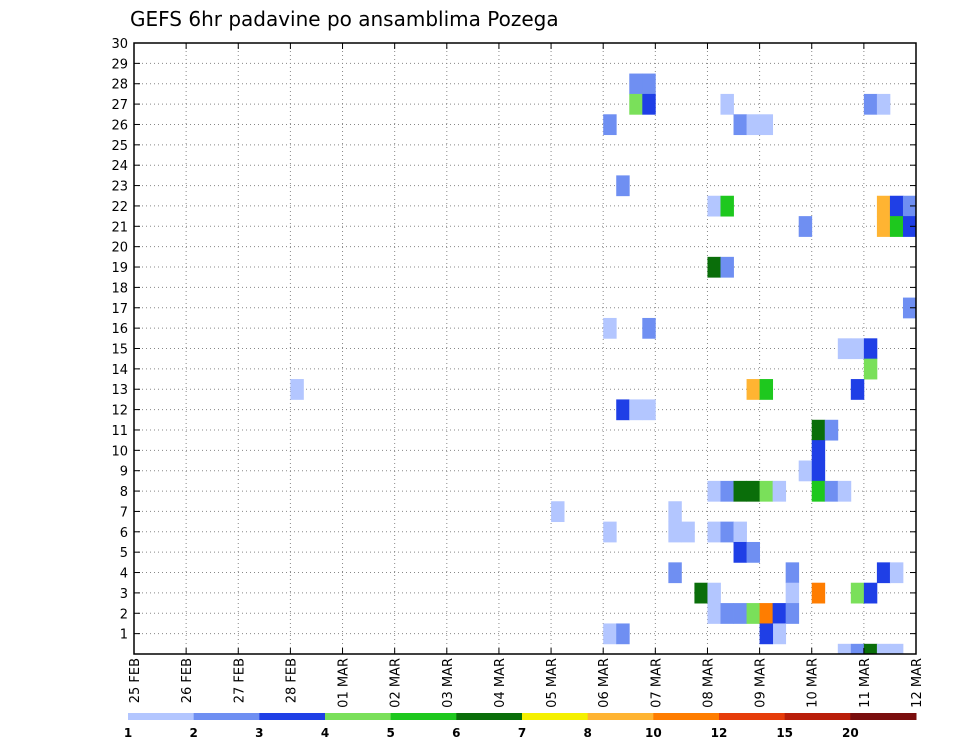 The width and height of the screenshot is (960, 742). What do you see at coordinates (124, 594) in the screenshot?
I see `y-tick-label: 3` at bounding box center [124, 594].